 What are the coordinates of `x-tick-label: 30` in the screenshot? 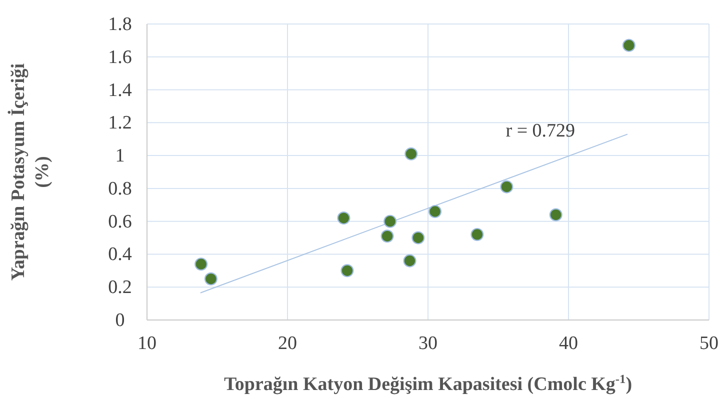 It's located at (428, 343).